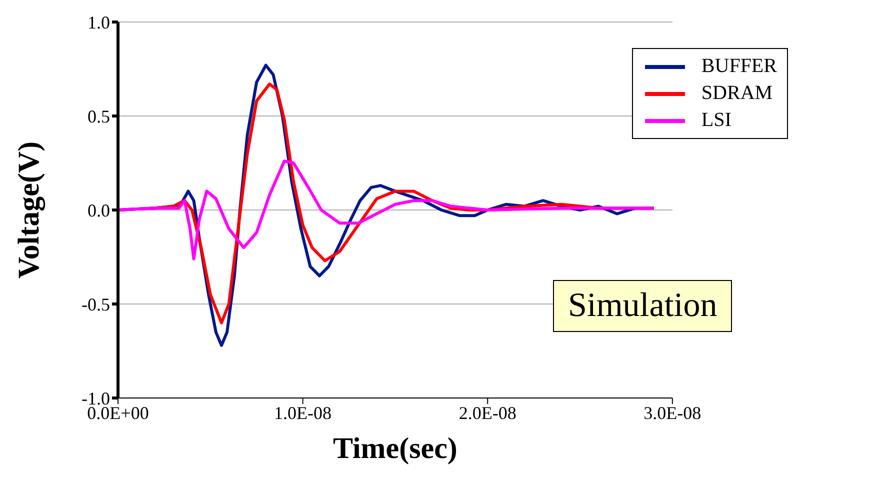 This screenshot has width=879, height=485. What do you see at coordinates (716, 120) in the screenshot?
I see `legend-label: LSI` at bounding box center [716, 120].